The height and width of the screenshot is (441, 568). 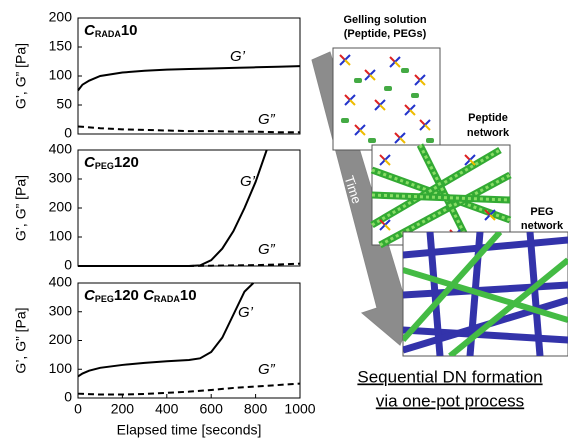 I want to click on y-tick-label: 300, so click(x=61, y=178).